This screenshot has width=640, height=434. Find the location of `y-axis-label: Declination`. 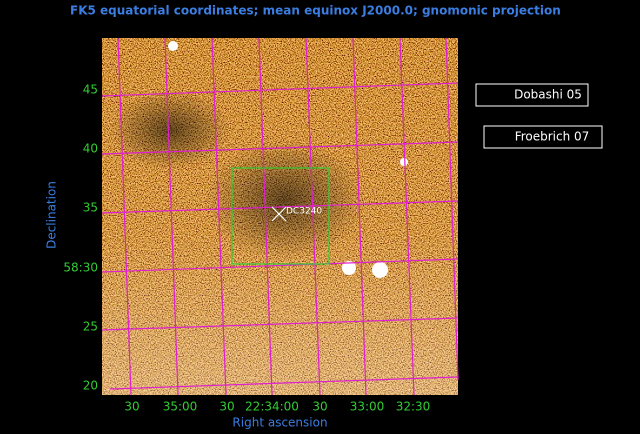

y-axis-label: Declination is located at coordinates (52, 215).